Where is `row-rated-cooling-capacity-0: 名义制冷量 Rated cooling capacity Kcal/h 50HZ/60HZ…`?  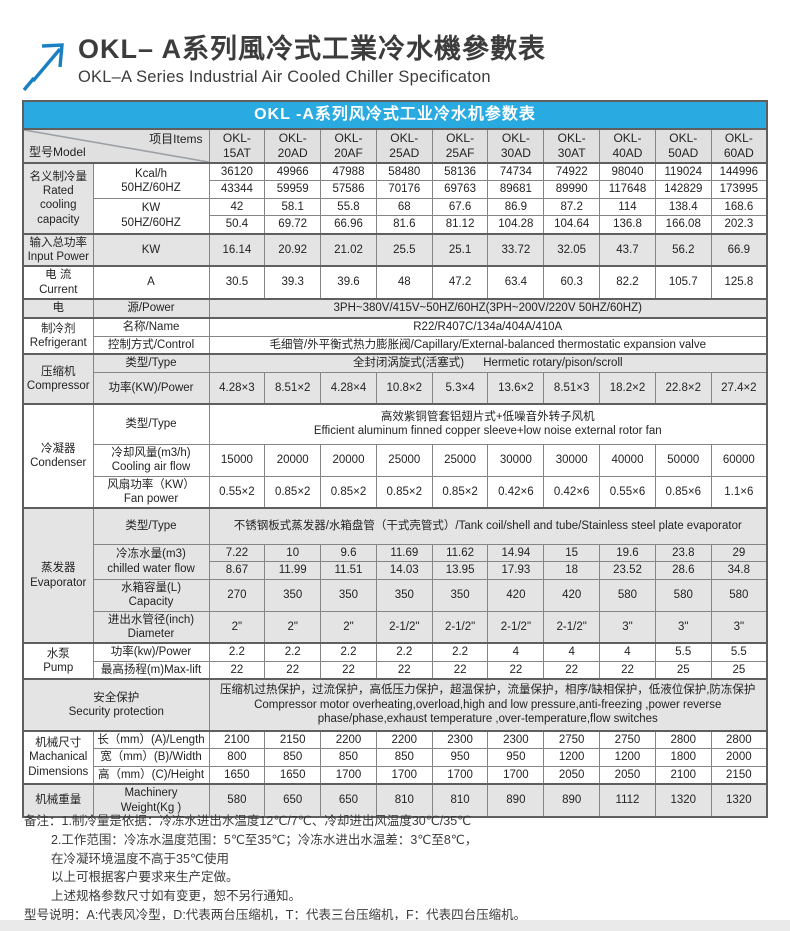
row-rated-cooling-capacity-0: 名义制冷量 Rated cooling capacity Kcal/h 50HZ/60HZ… is located at coordinates (395, 197).